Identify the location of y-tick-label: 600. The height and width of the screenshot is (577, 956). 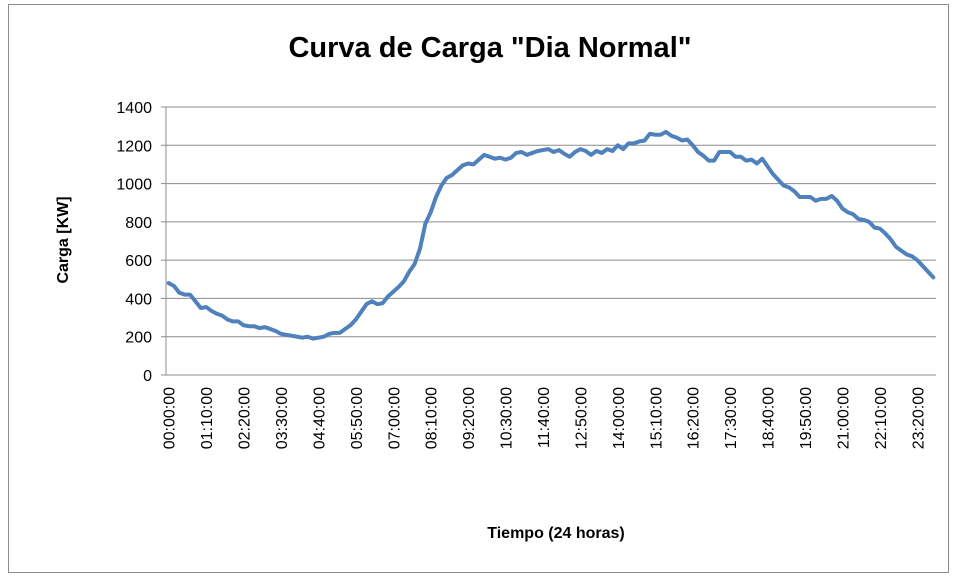
(138, 261).